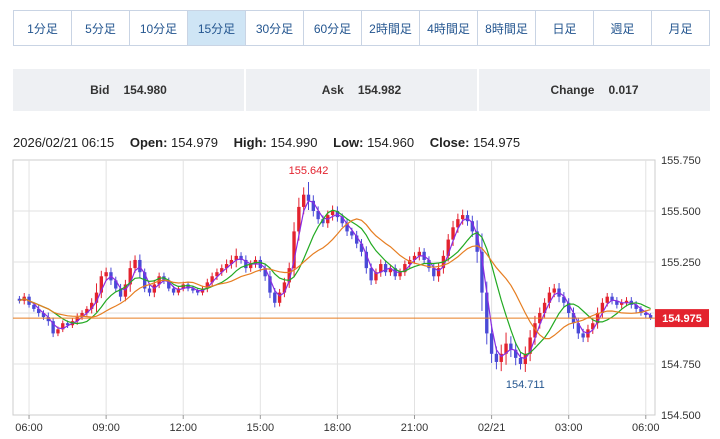  I want to click on close-value: 154.975, so click(497, 142).